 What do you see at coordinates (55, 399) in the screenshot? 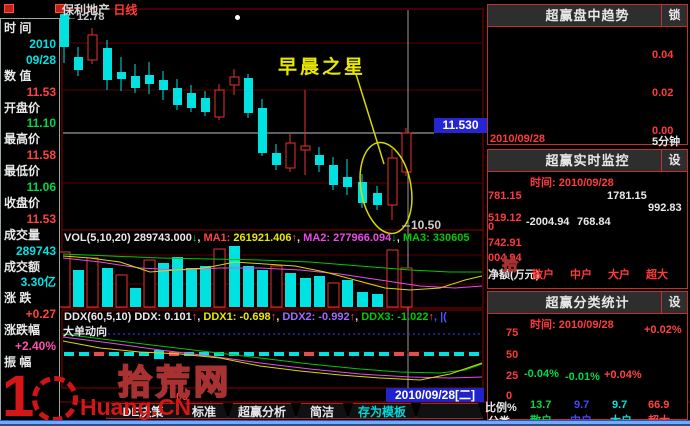
I see `watermark-gear-icon` at bounding box center [55, 399].